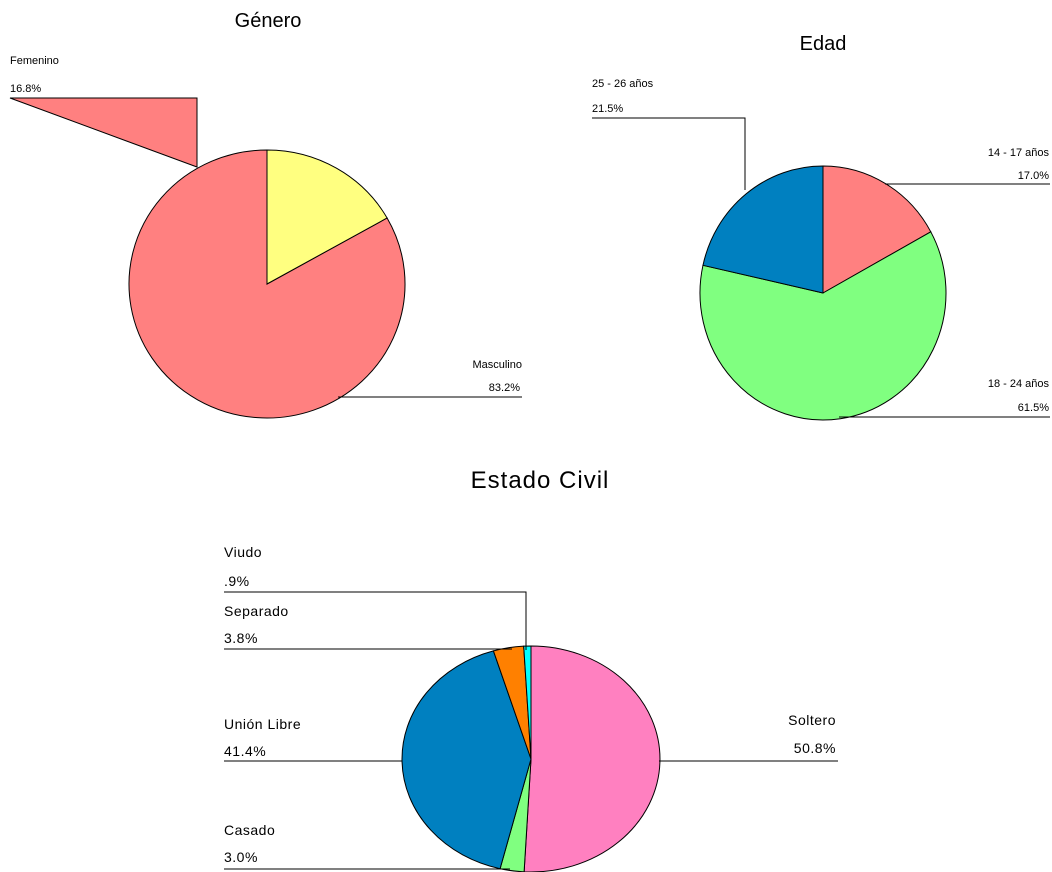 Image resolution: width=1052 pixels, height=872 pixels. Describe the element at coordinates (262, 724) in the screenshot. I see `slice-label-union-libre: Unión Libre` at that location.